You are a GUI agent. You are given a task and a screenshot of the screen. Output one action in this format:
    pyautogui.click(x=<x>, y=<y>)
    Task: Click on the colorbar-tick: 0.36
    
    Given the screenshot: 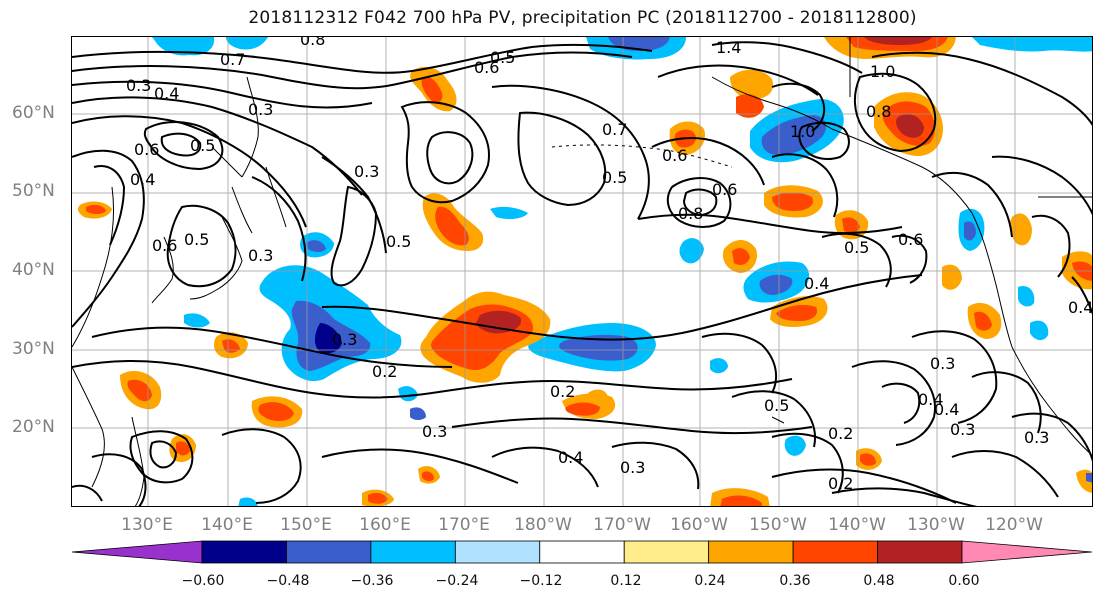 What is the action you would take?
    pyautogui.click(x=795, y=581)
    